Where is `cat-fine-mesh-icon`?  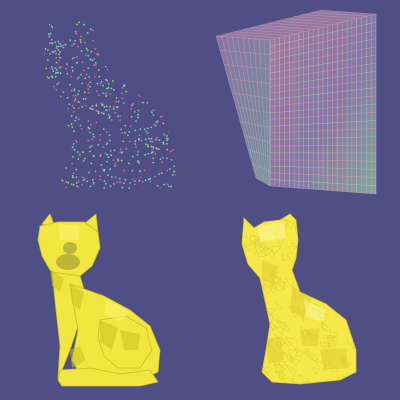 cat-fine-mesh-icon is located at coordinates (299, 299).